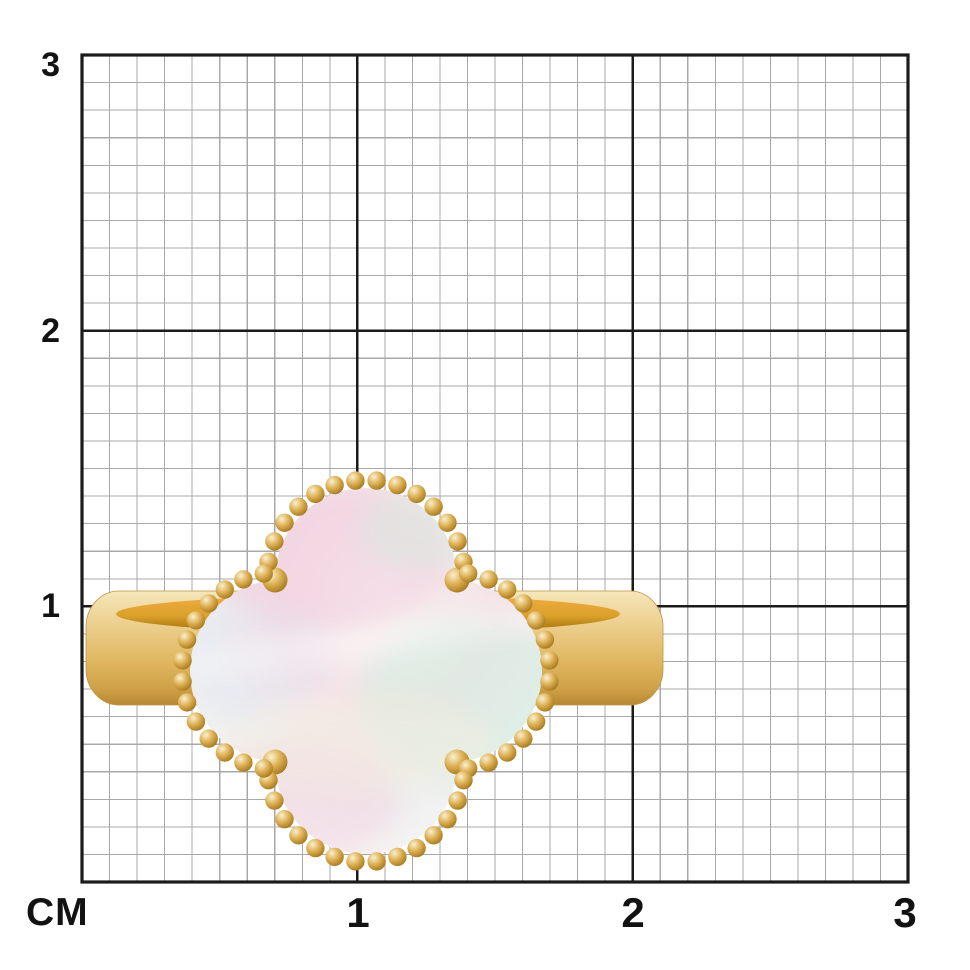  I want to click on pearl-iridescence, so click(366, 672).